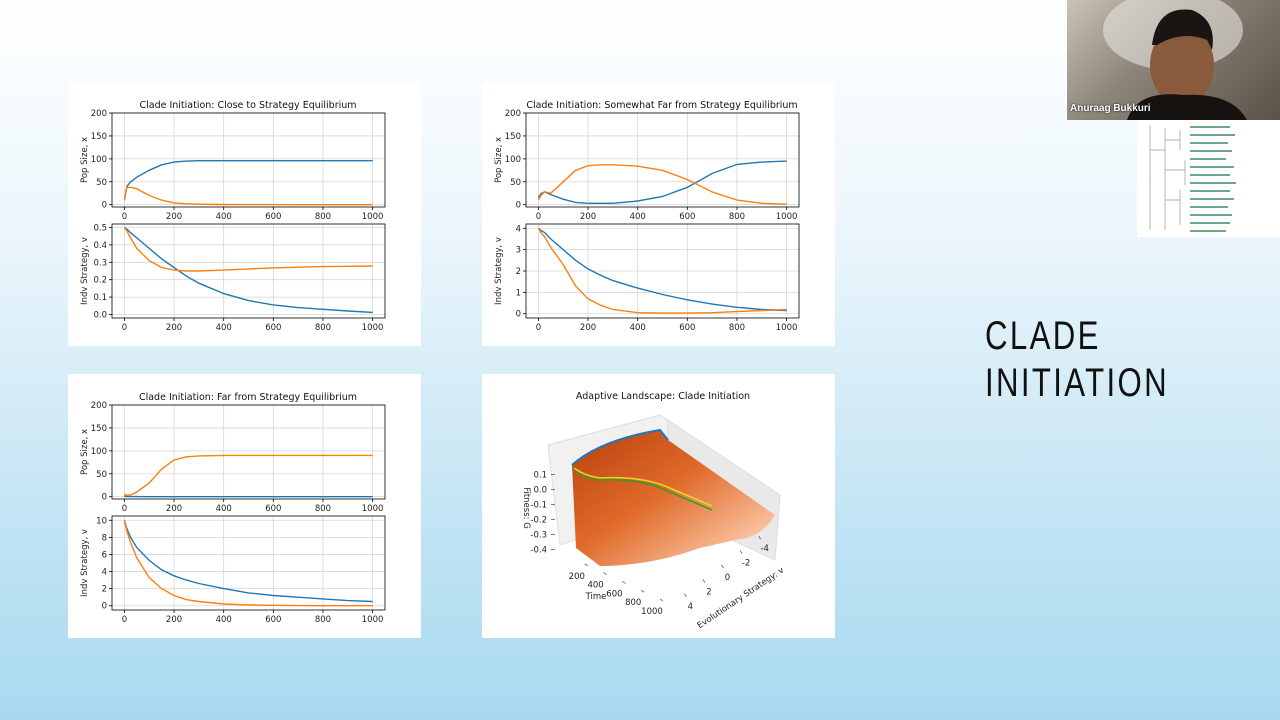 Image resolution: width=1280 pixels, height=720 pixels. What do you see at coordinates (663, 396) in the screenshot?
I see `chart-title: Adaptive Landscape: Clade Initiation` at bounding box center [663, 396].